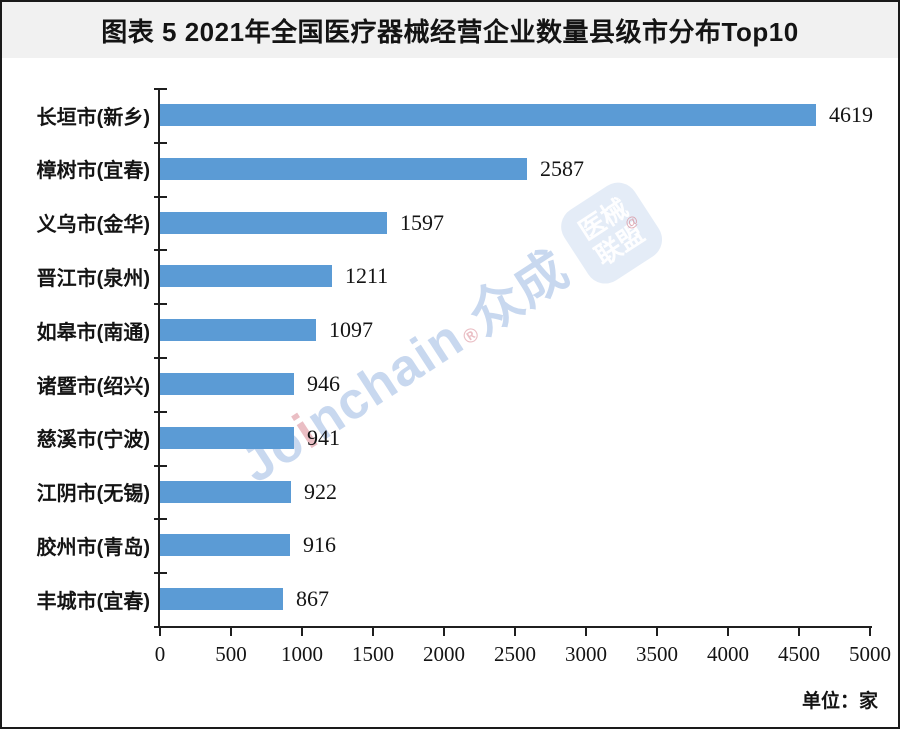 The width and height of the screenshot is (900, 729). I want to click on bar-value-label: 946, so click(323, 383).